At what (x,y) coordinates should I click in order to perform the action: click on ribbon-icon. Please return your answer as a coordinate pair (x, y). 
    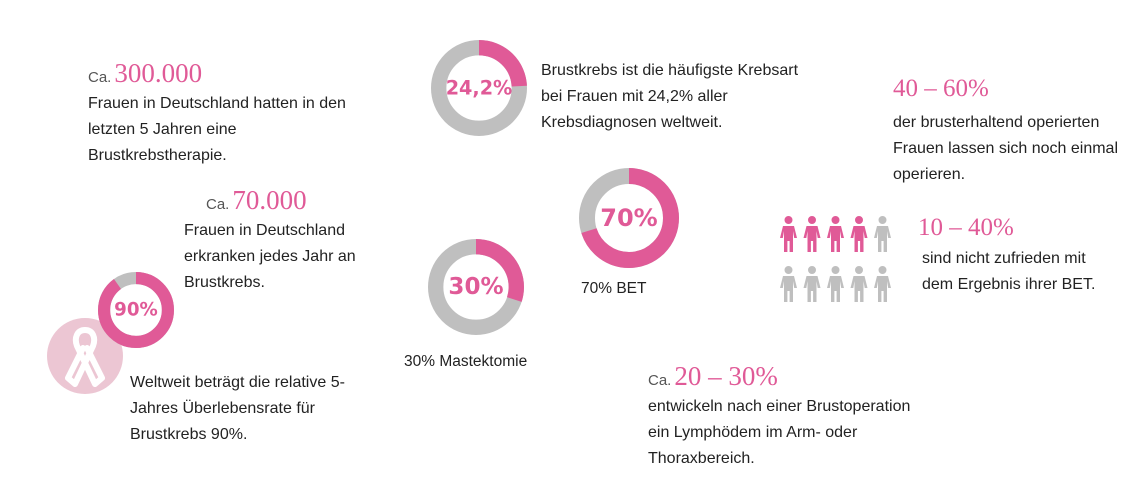
    Looking at the image, I should click on (85, 357).